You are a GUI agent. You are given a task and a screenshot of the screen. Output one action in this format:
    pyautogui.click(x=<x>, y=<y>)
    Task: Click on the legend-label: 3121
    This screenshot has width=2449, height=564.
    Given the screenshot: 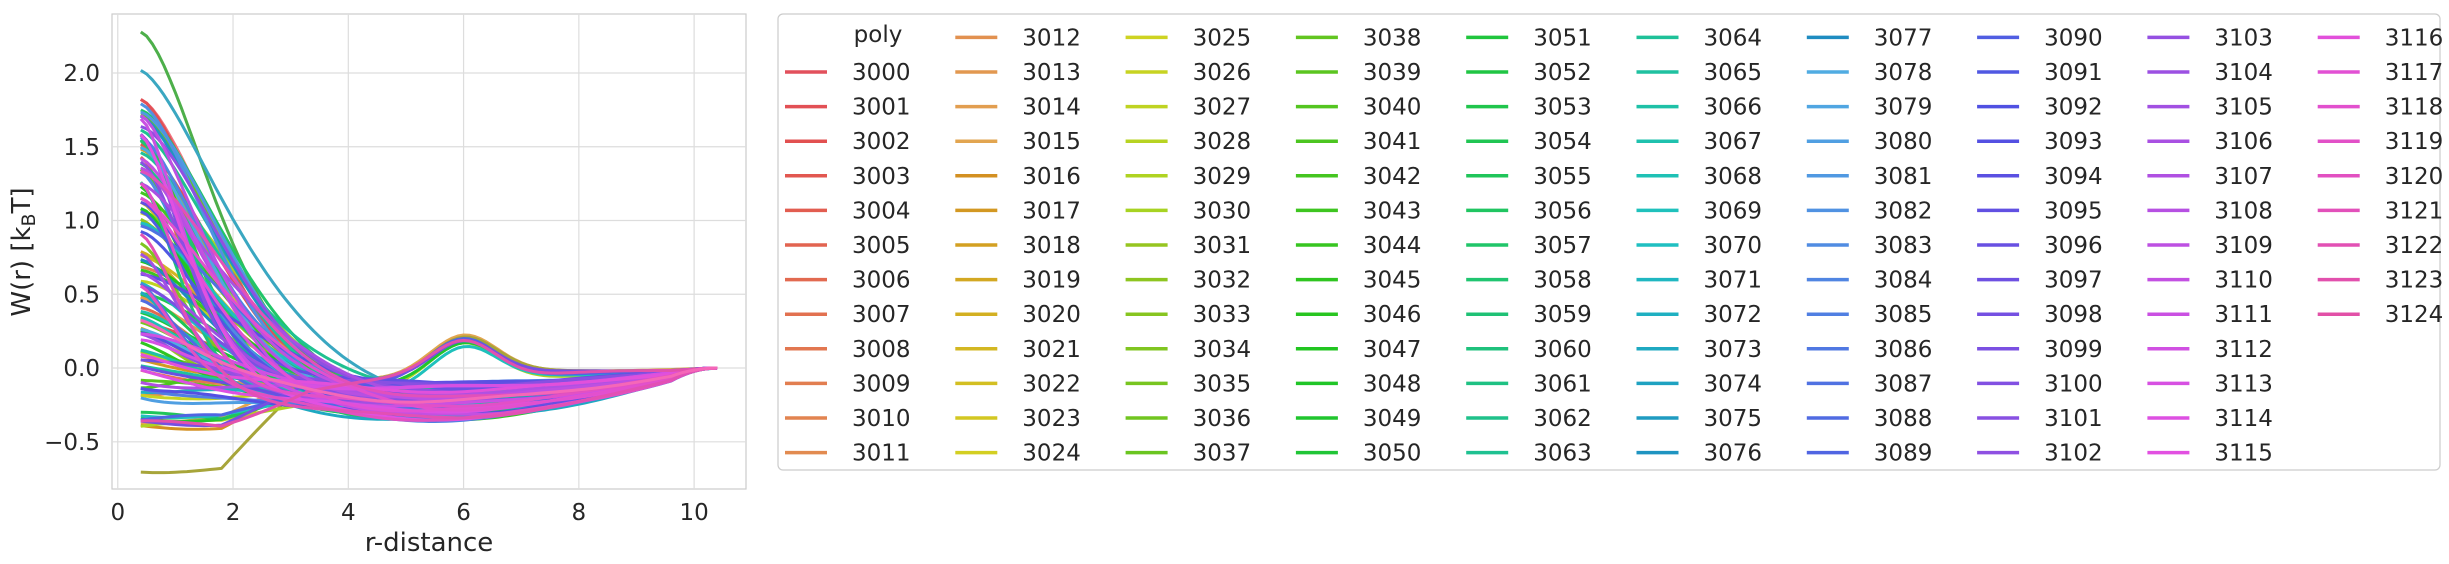 What is the action you would take?
    pyautogui.click(x=2414, y=211)
    